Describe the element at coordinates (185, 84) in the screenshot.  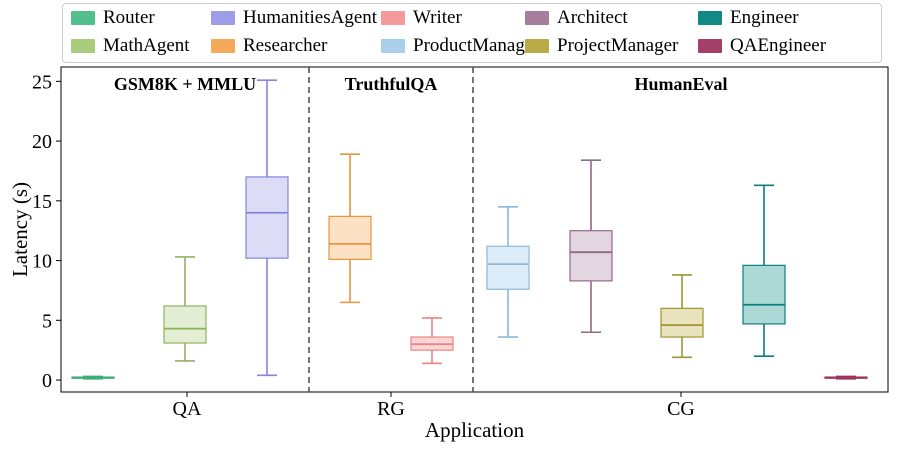
I see `section-title: GSM8K + MMLU` at that location.